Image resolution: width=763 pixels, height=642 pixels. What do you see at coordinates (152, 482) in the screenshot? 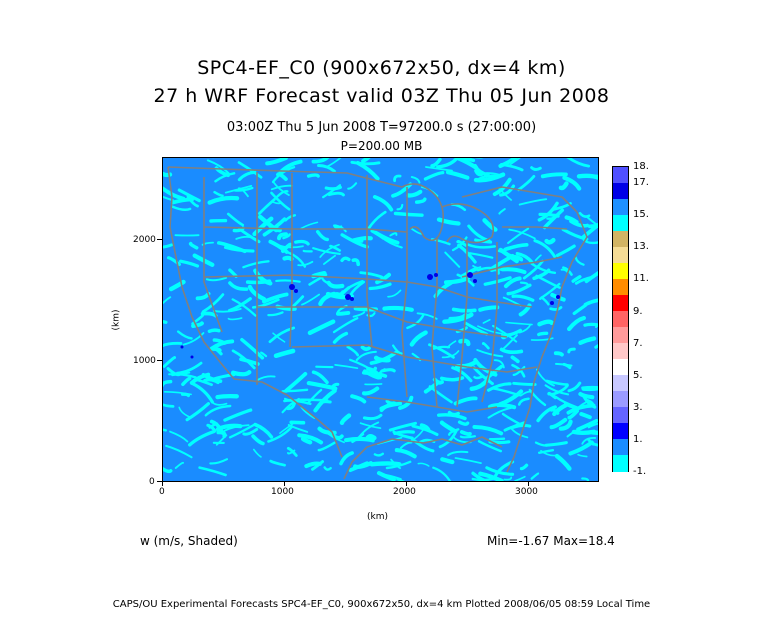
I see `y-tick-label-0: 0` at bounding box center [152, 482].